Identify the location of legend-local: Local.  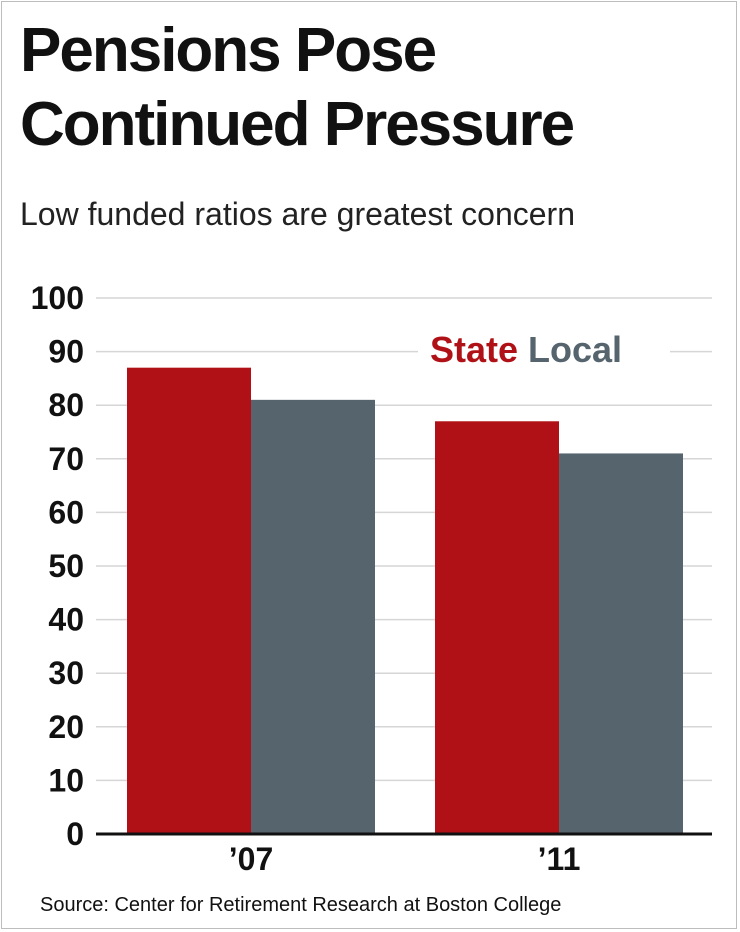
(575, 349).